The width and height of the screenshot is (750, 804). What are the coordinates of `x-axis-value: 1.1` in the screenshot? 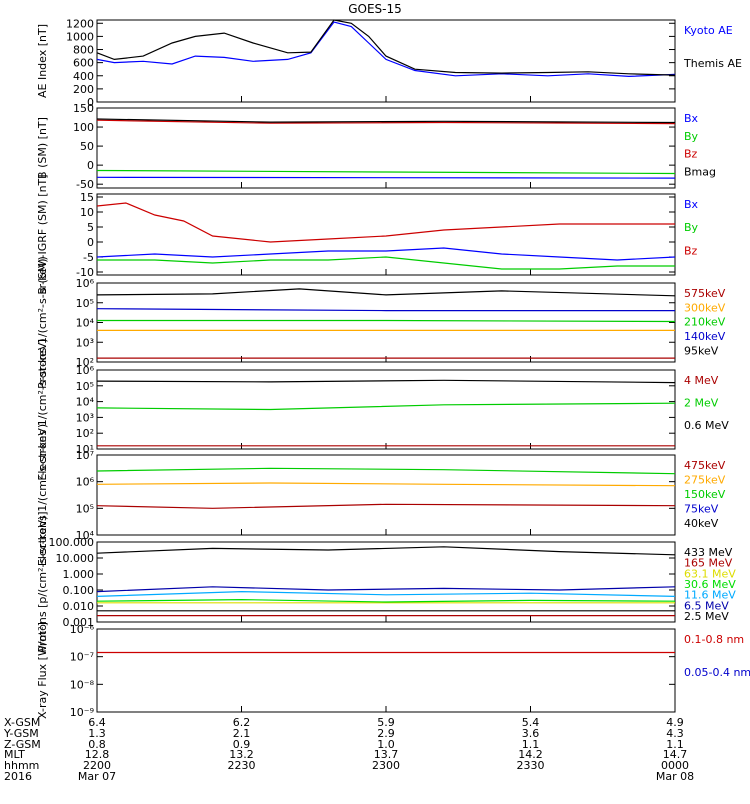 It's located at (531, 744).